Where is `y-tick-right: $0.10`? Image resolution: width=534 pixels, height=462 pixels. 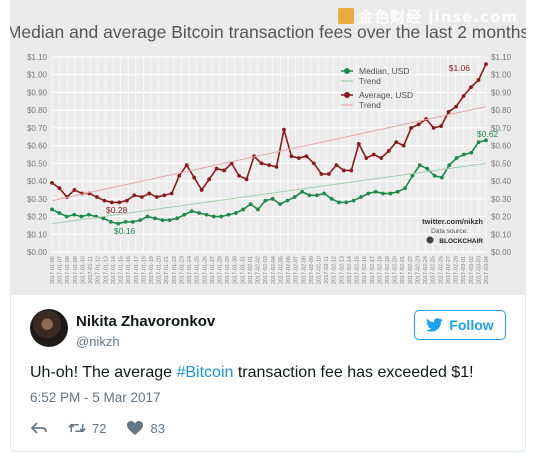
y-tick-right: $0.10 is located at coordinates (501, 234).